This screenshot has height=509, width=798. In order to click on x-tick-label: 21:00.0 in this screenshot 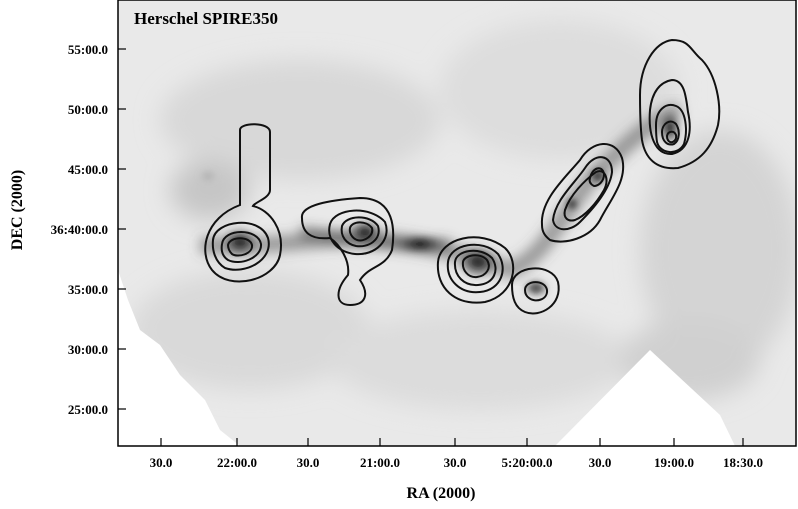, I will do `click(380, 462)`.